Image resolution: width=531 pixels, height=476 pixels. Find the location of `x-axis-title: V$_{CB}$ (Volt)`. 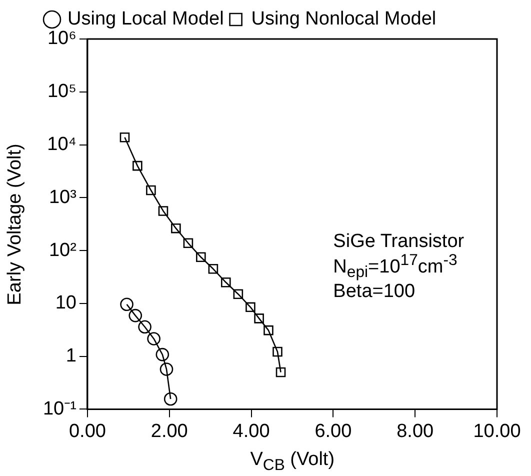

x-axis-title: V$_{CB}$ (Volt) is located at coordinates (292, 461).